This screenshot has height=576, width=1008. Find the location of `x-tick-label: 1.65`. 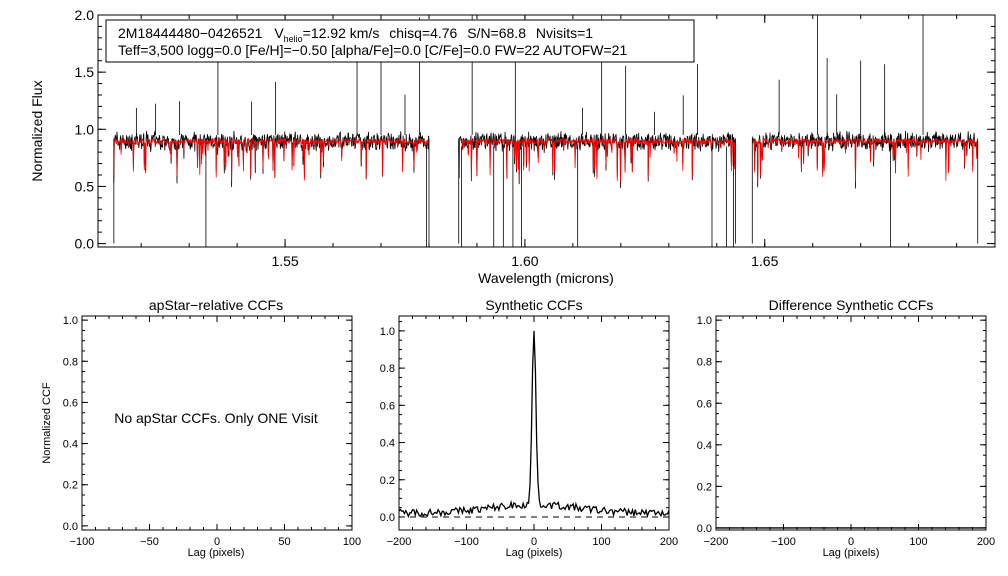

x-tick-label: 1.65 is located at coordinates (764, 261).